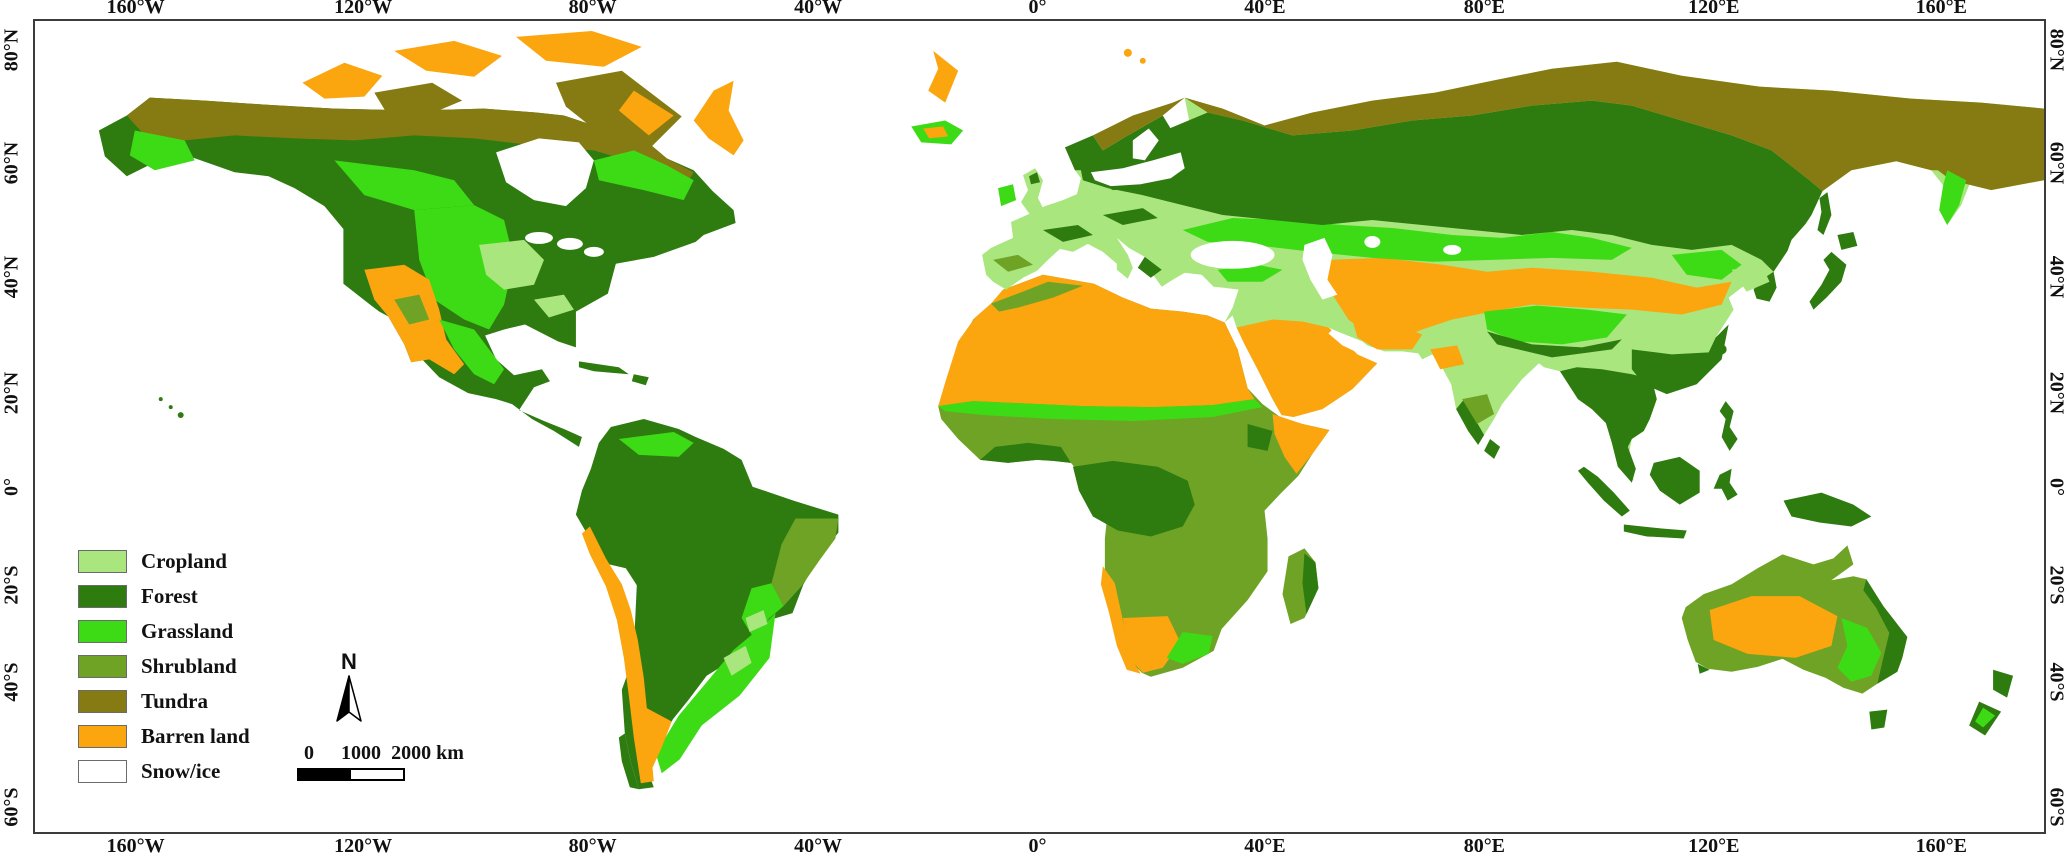 The width and height of the screenshot is (2067, 856). What do you see at coordinates (361, 753) in the screenshot?
I see `scale-bar-tick-label: 1000` at bounding box center [361, 753].